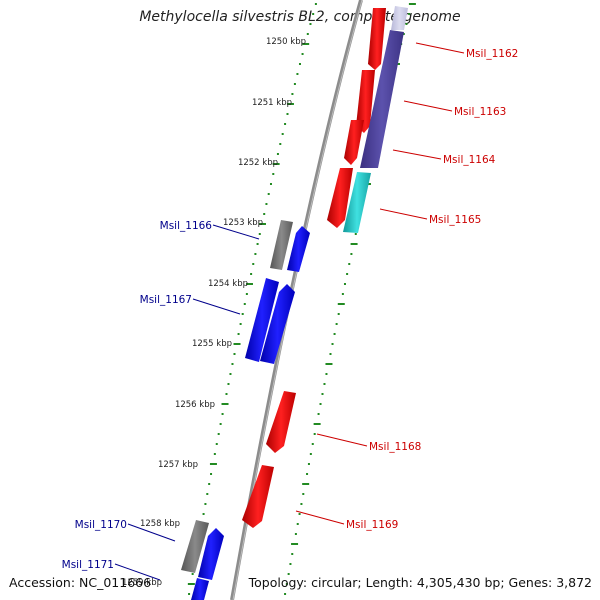 This screenshot has height=600, width=600. Describe the element at coordinates (469, 160) in the screenshot. I see `gene-label-msil-1164: Msil_1164` at that location.